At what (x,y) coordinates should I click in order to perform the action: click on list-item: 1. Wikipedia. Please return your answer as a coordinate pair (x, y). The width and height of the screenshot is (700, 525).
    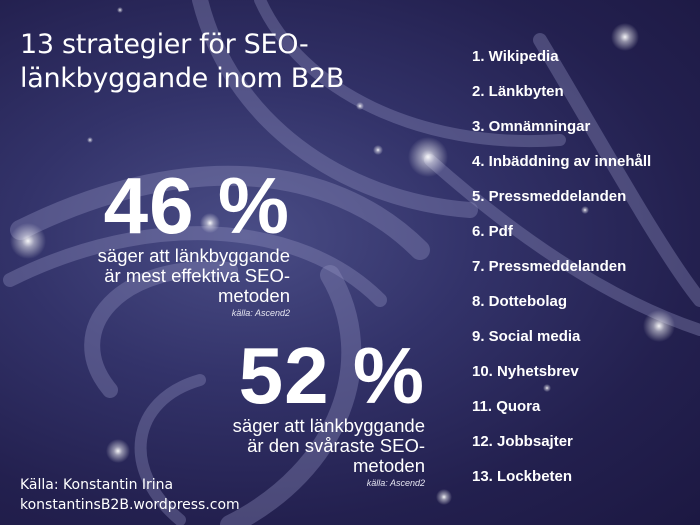
    Looking at the image, I should click on (515, 56).